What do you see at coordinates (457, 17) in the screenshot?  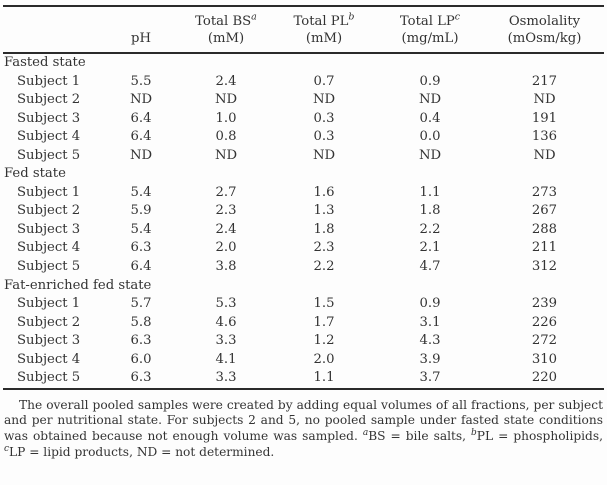 I see `column-title-superscript-icon: c` at bounding box center [457, 17].